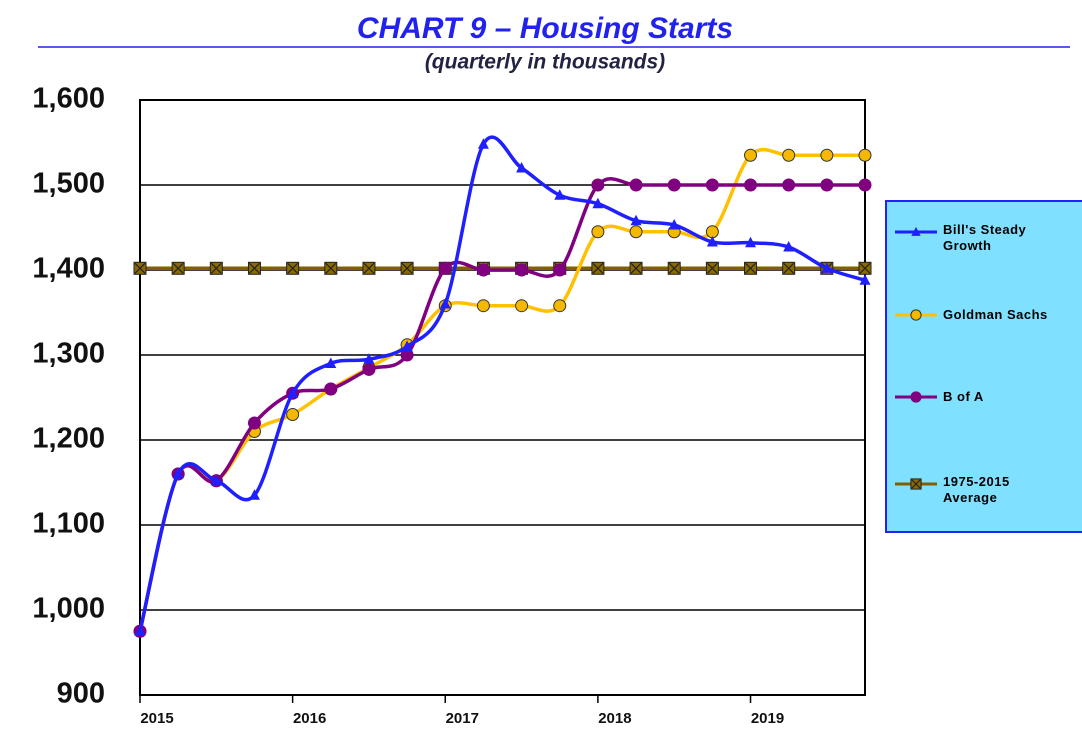 This screenshot has height=731, width=1082. What do you see at coordinates (987, 407) in the screenshot?
I see `legend-entry: B of A` at bounding box center [987, 407].